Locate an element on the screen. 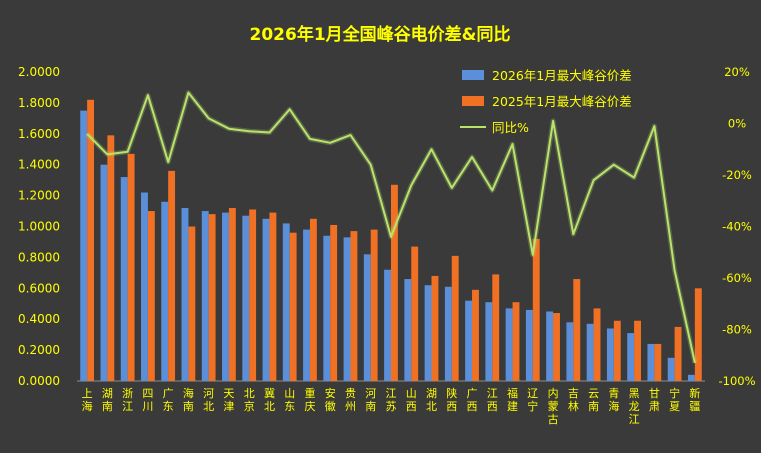  x-tick-label: 四川 is located at coordinates (147, 400).